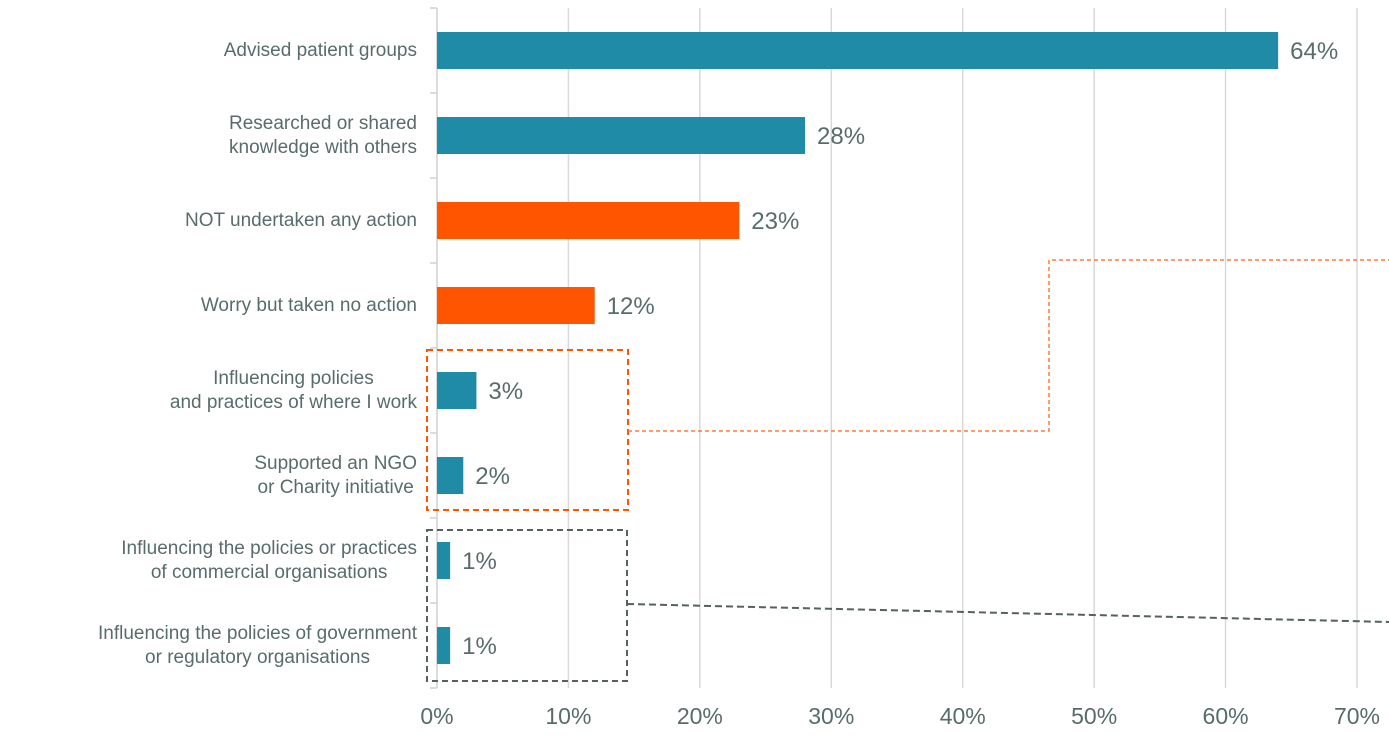 This screenshot has width=1389, height=735. What do you see at coordinates (1226, 716) in the screenshot?
I see `x-tick-label: 60%` at bounding box center [1226, 716].